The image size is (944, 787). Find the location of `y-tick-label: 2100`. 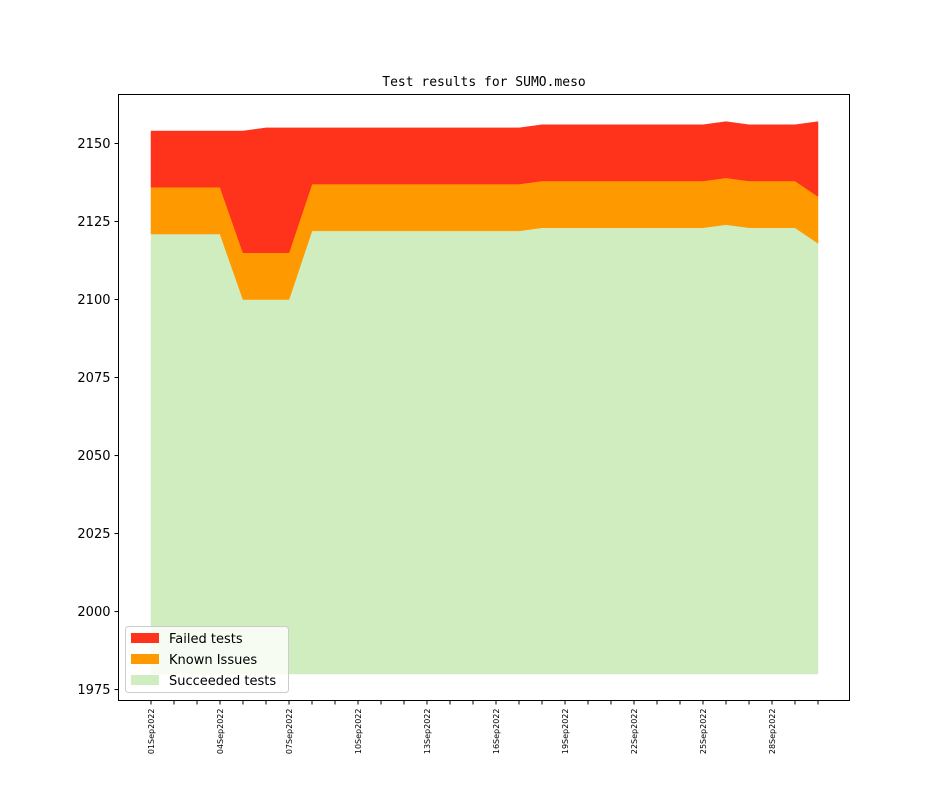

y-tick-label: 2100 is located at coordinates (93, 300).